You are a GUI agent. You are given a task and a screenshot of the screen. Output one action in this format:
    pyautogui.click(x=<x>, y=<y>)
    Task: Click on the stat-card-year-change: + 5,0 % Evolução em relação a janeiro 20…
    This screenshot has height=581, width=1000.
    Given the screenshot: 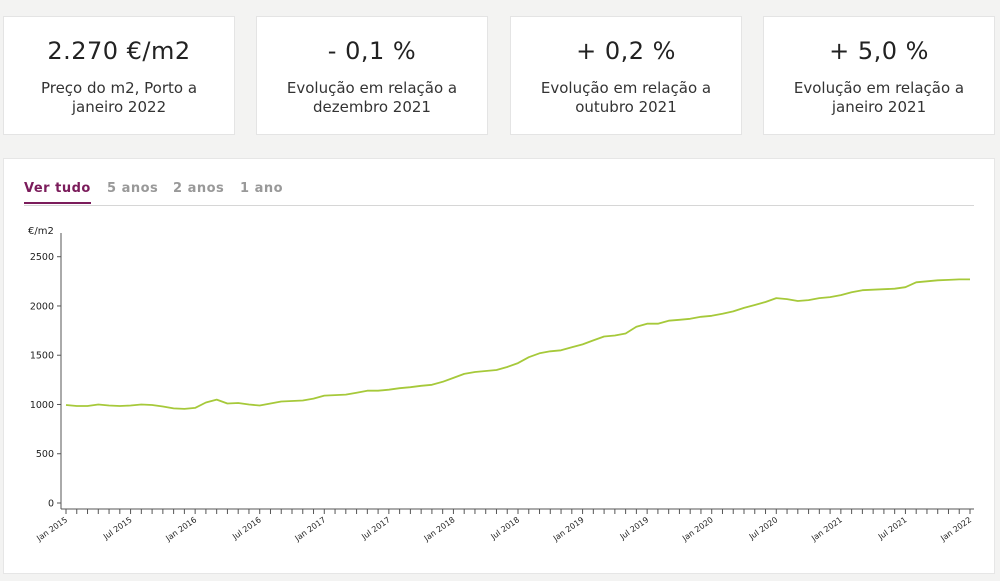 What is the action you would take?
    pyautogui.click(x=879, y=75)
    